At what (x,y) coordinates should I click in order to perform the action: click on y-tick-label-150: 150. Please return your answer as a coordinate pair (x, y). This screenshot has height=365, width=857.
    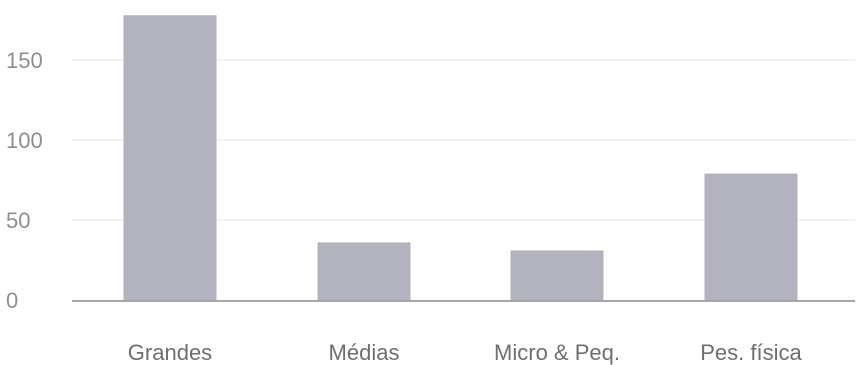
    Looking at the image, I should click on (24, 60).